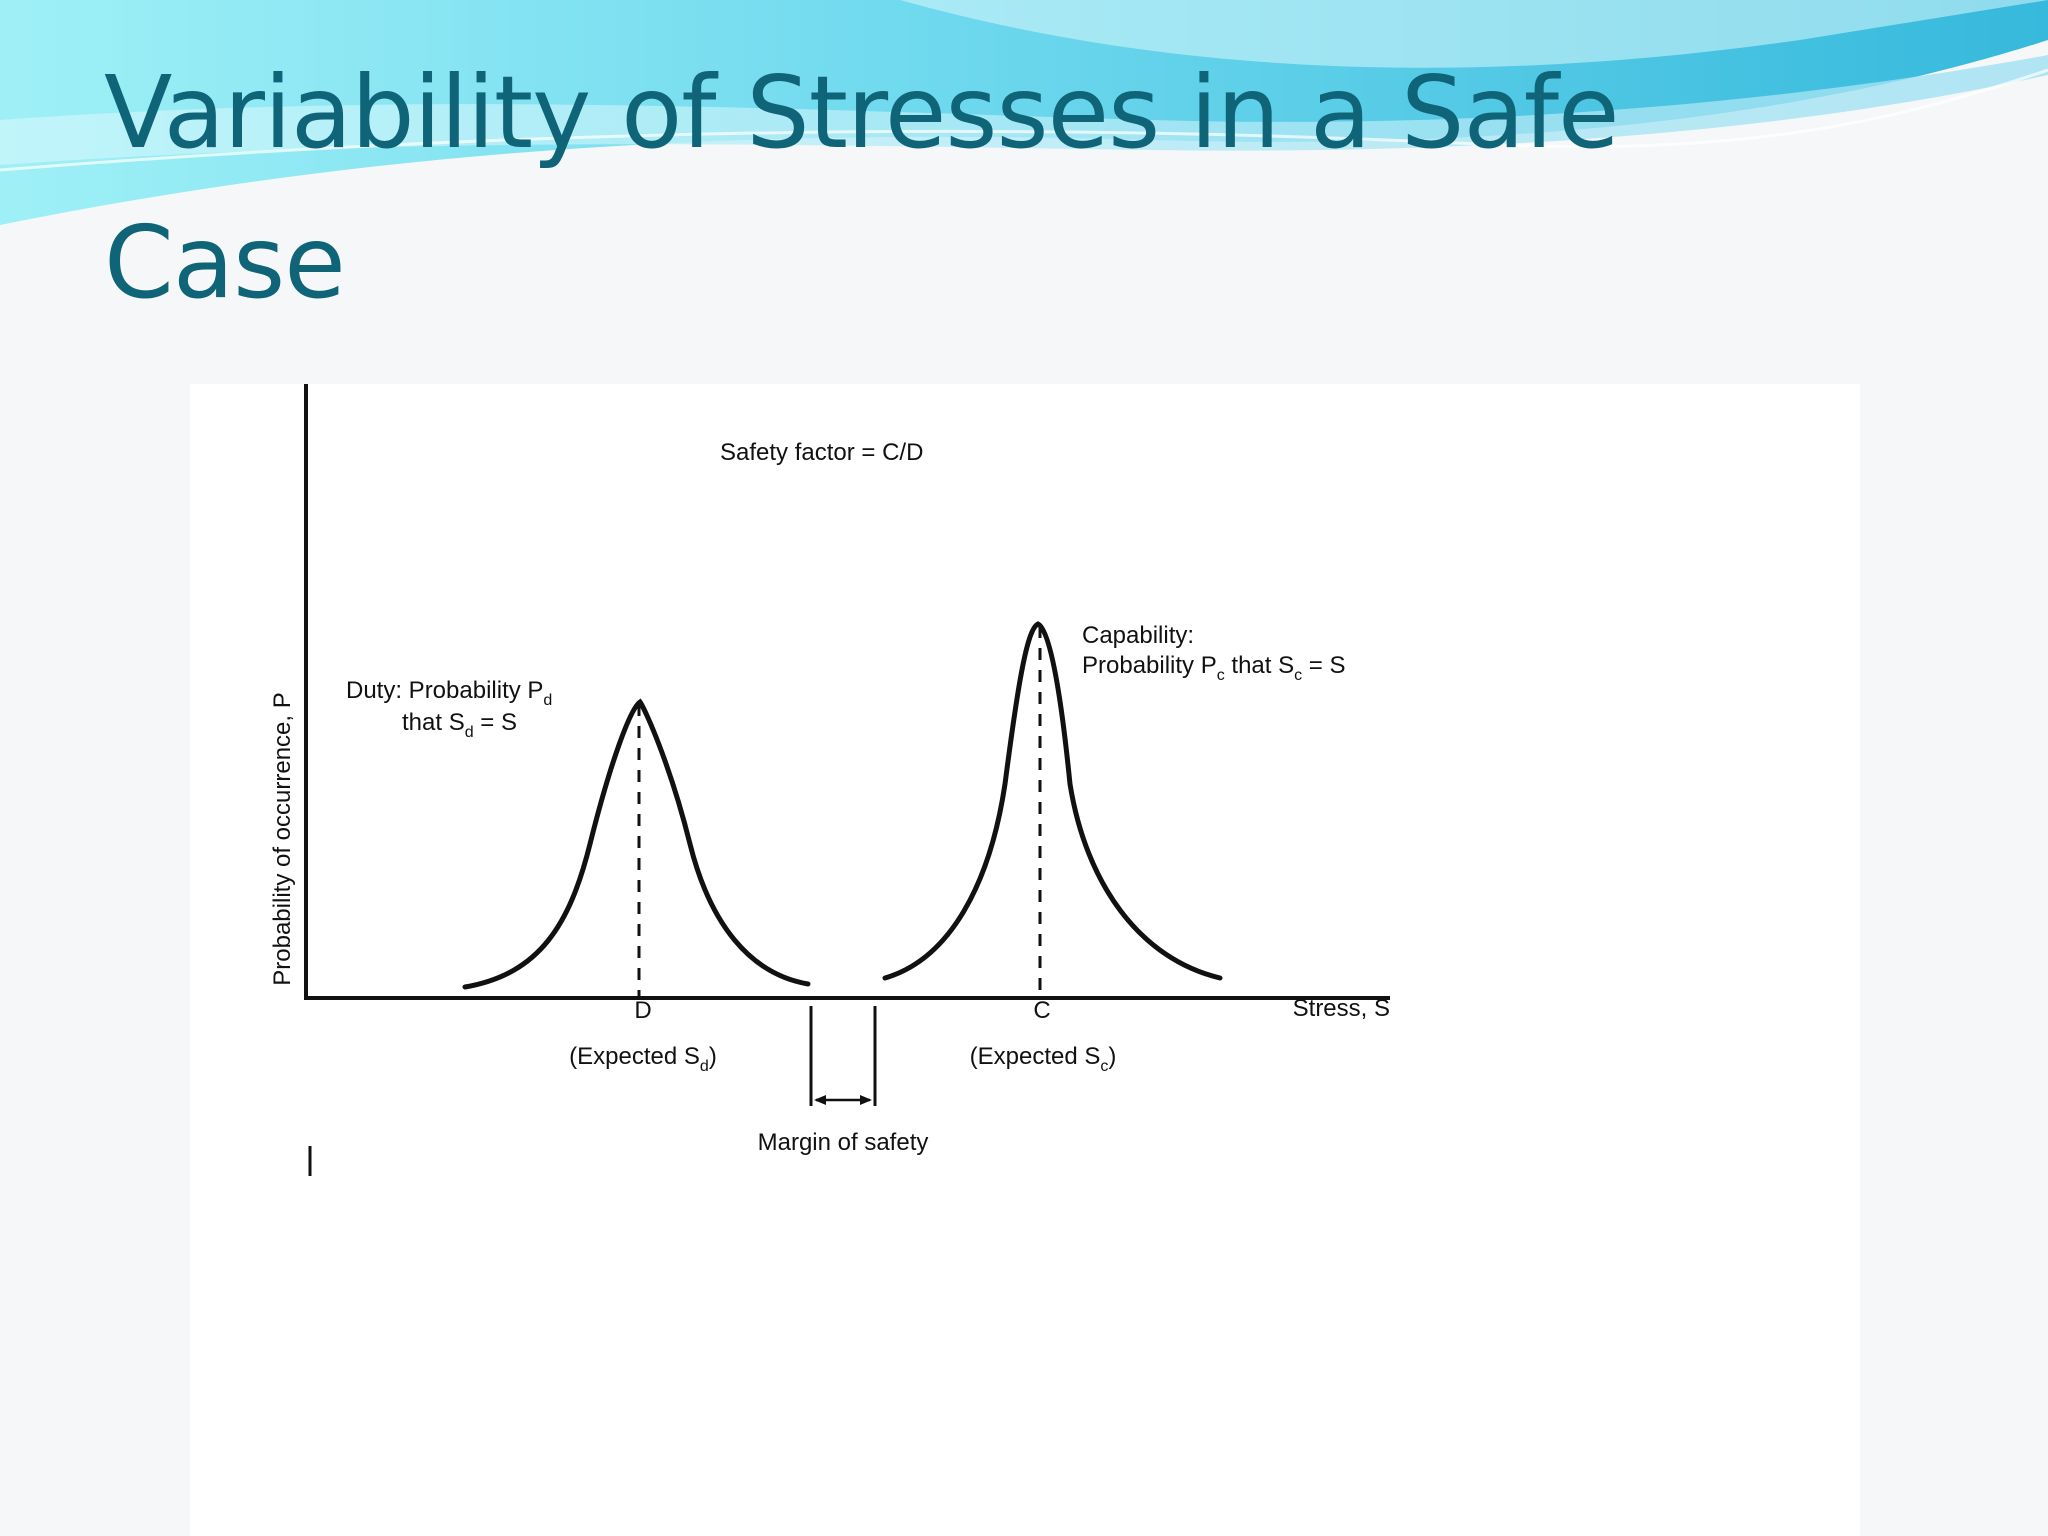 The width and height of the screenshot is (2048, 1536). Describe the element at coordinates (1474, 34) in the screenshot. I see `wave-highlight` at that location.